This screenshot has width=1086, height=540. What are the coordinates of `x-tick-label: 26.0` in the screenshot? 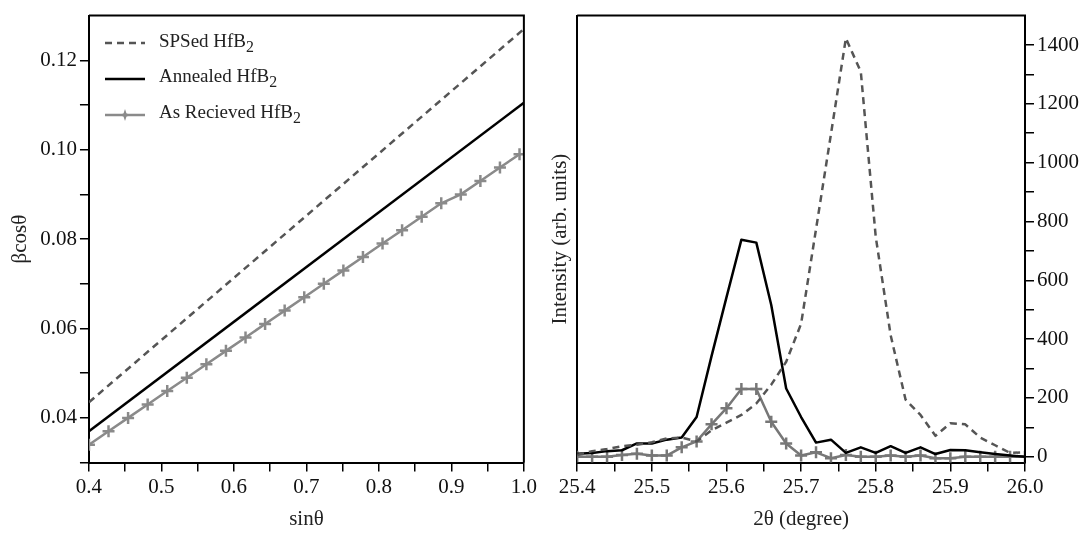 It's located at (1025, 485).